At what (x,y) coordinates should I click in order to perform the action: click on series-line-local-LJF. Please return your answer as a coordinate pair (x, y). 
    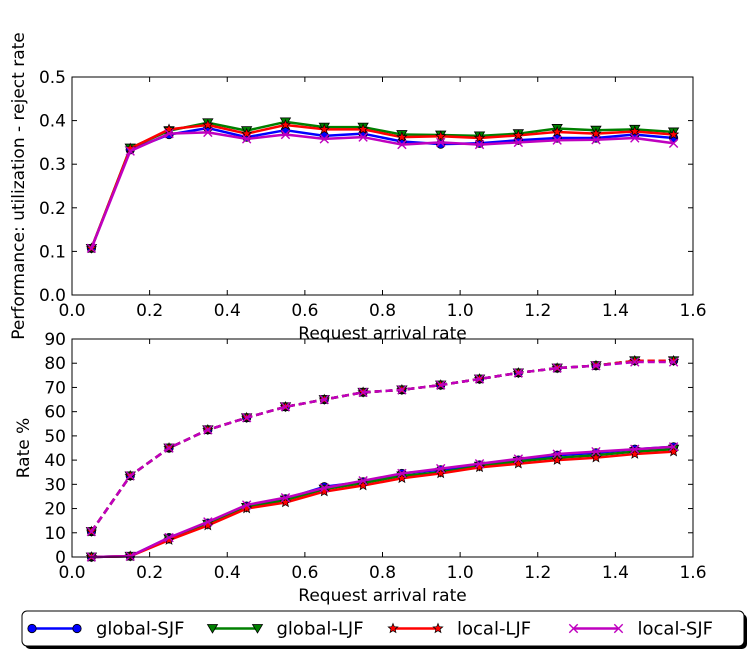
    Looking at the image, I should click on (382, 186).